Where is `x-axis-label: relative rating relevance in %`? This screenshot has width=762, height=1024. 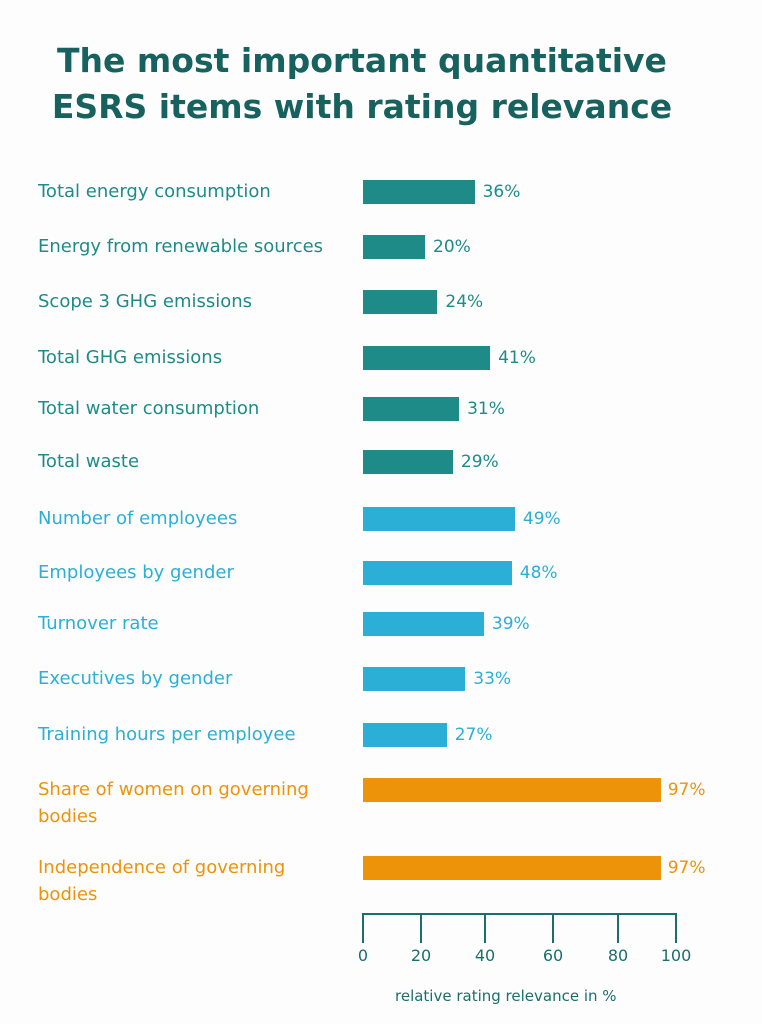 x-axis-label: relative rating relevance in % is located at coordinates (506, 996).